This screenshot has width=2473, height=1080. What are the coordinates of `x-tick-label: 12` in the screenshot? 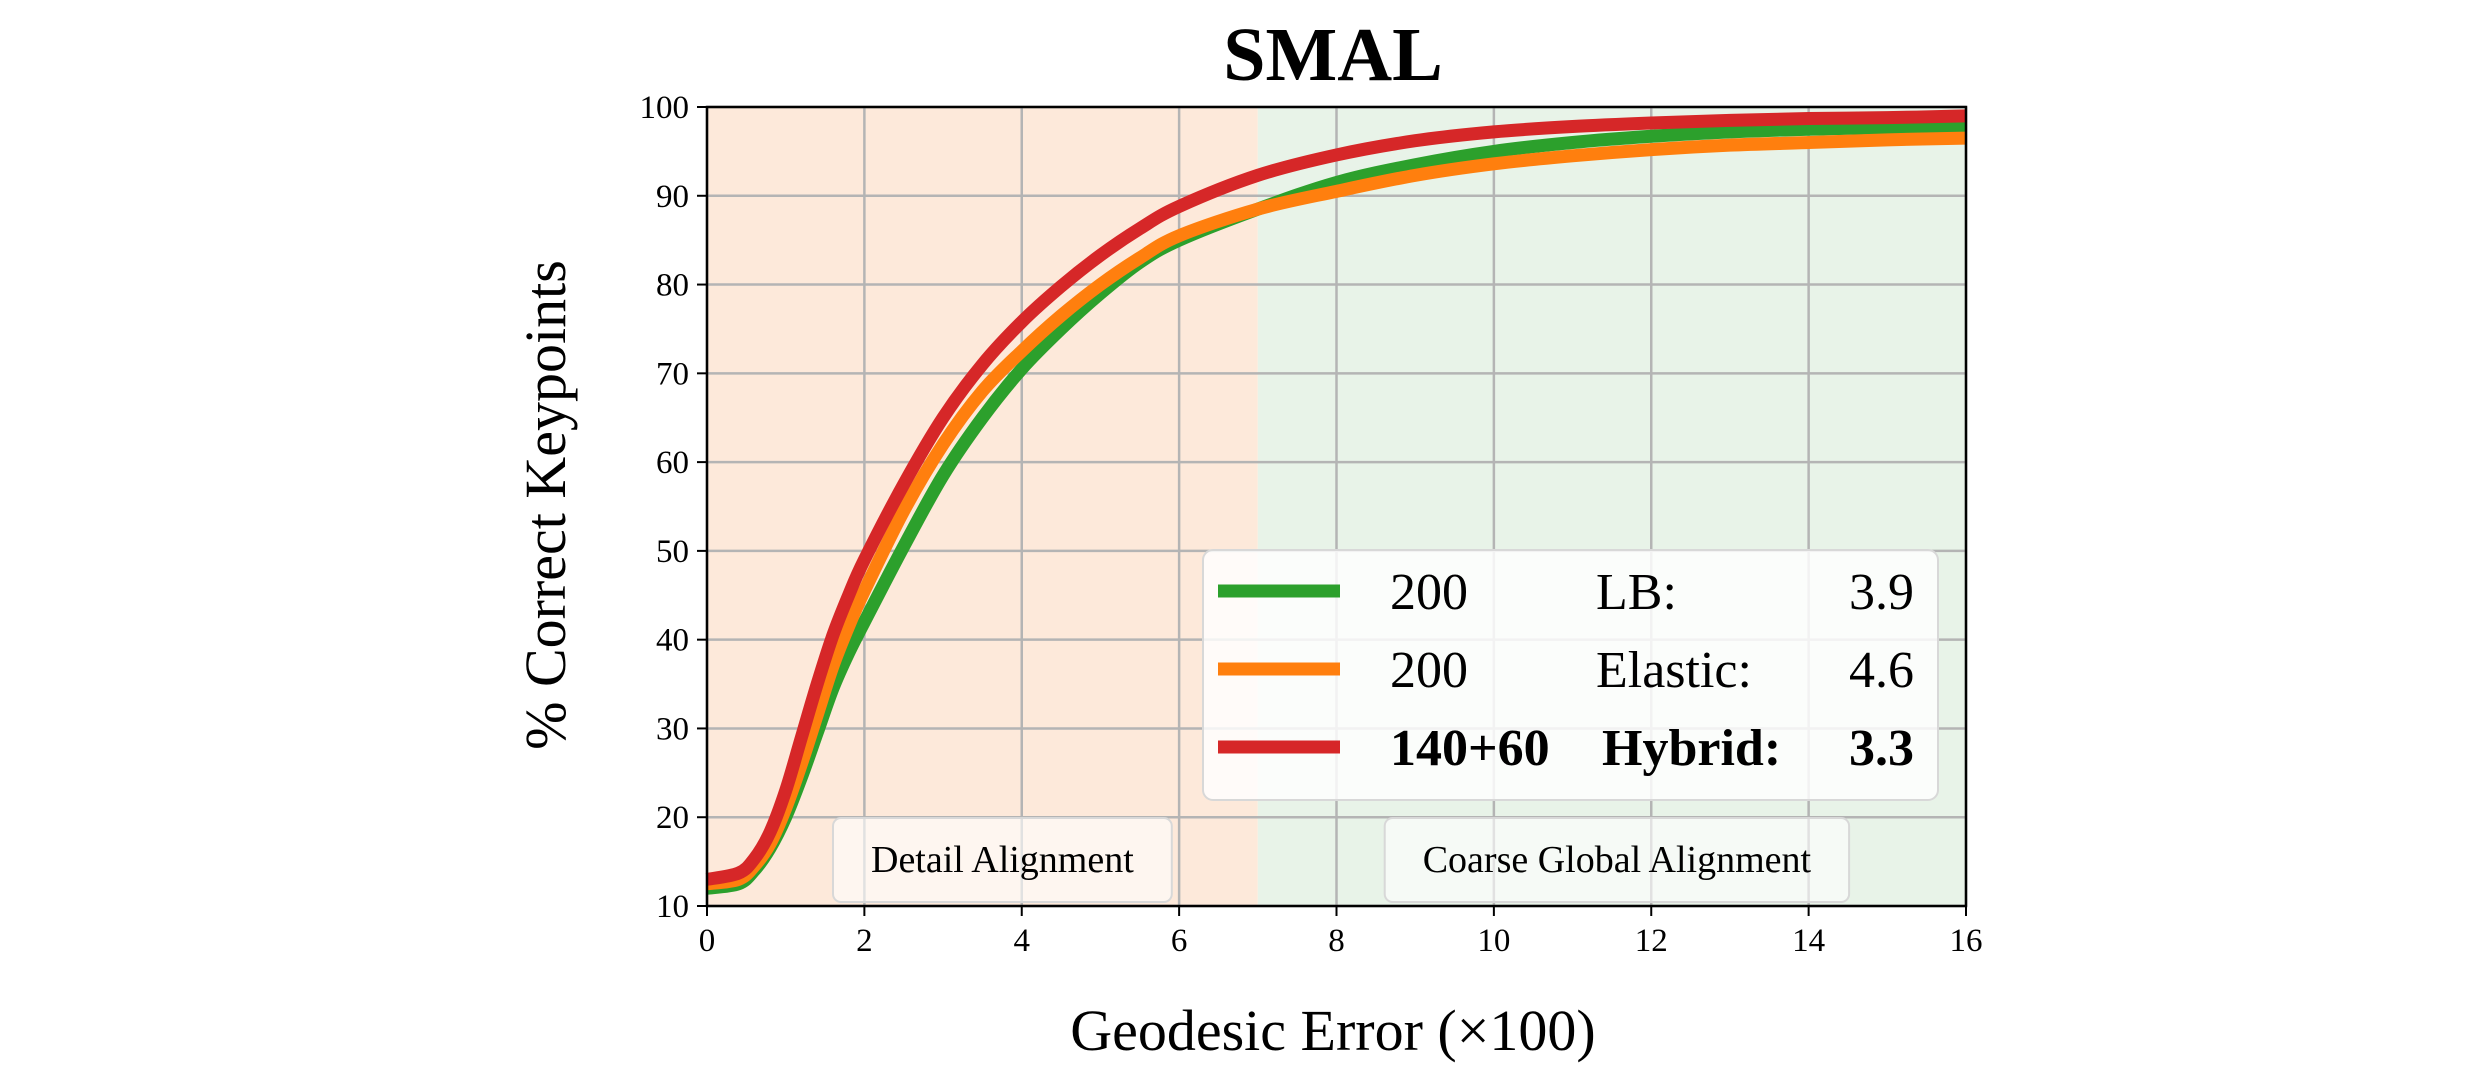 It's located at (1651, 941).